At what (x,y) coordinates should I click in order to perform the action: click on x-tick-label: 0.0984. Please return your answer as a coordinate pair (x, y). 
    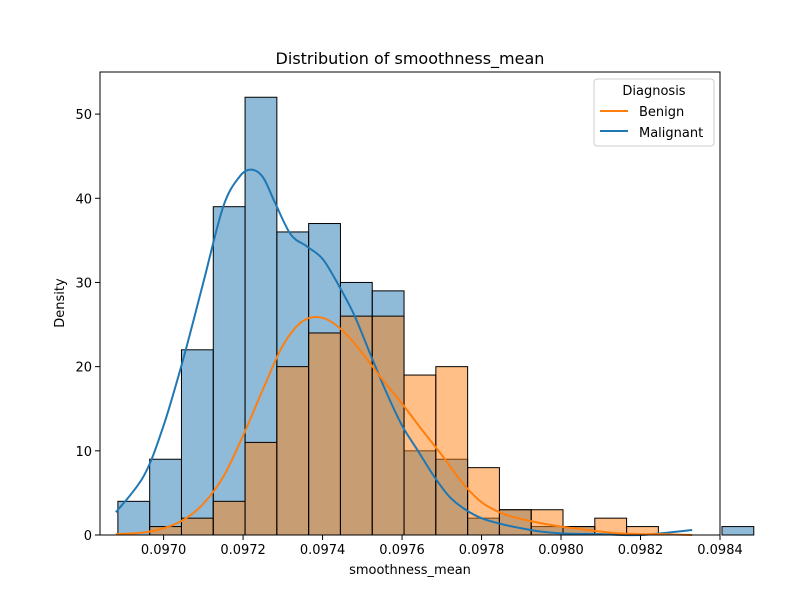
    Looking at the image, I should click on (720, 550).